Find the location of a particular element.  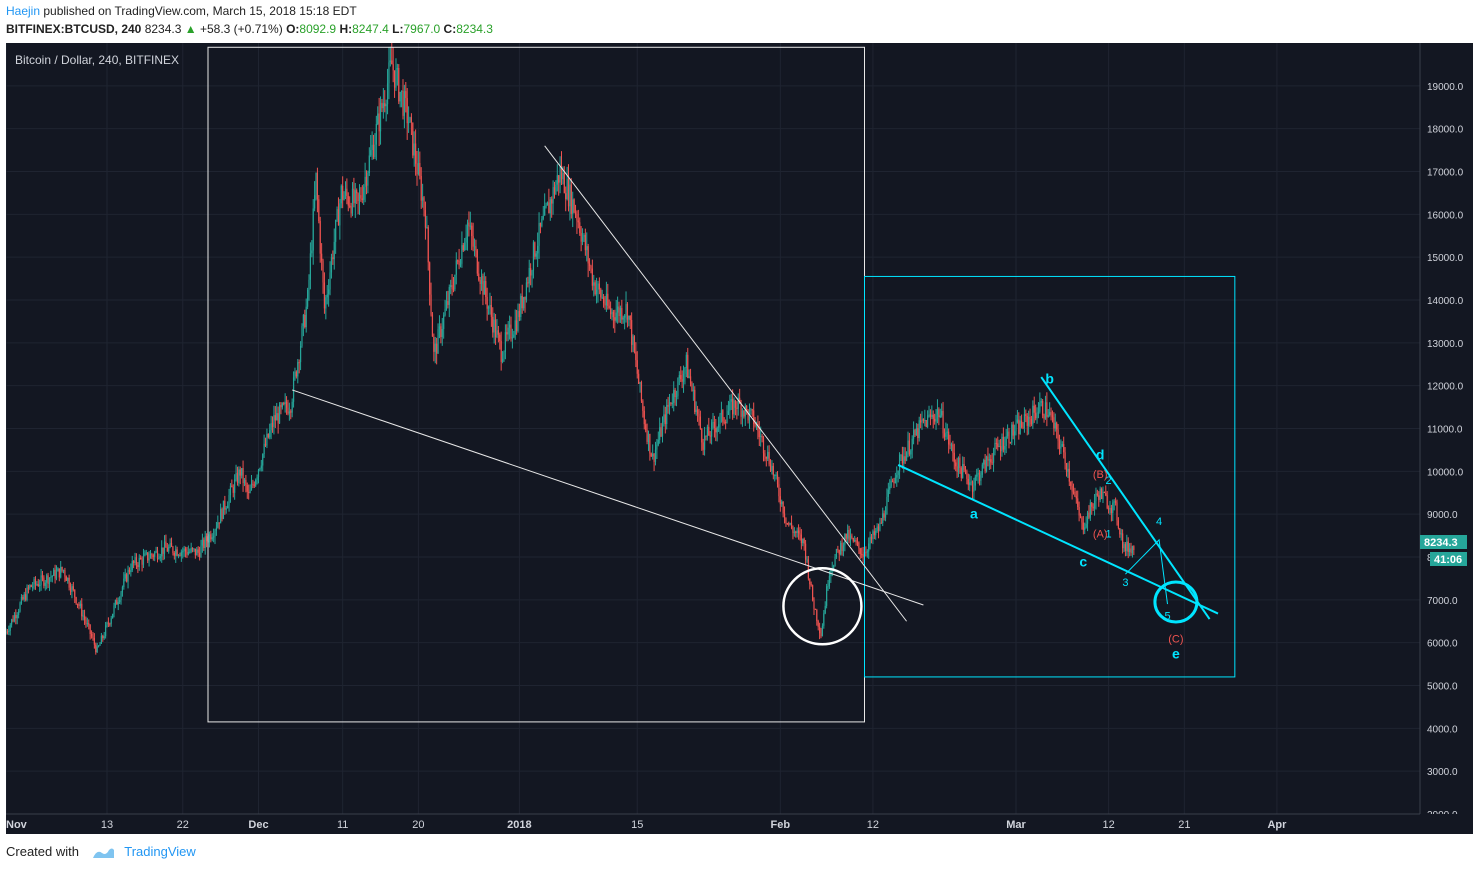

y-tick-label: 19000.0 is located at coordinates (1445, 87).